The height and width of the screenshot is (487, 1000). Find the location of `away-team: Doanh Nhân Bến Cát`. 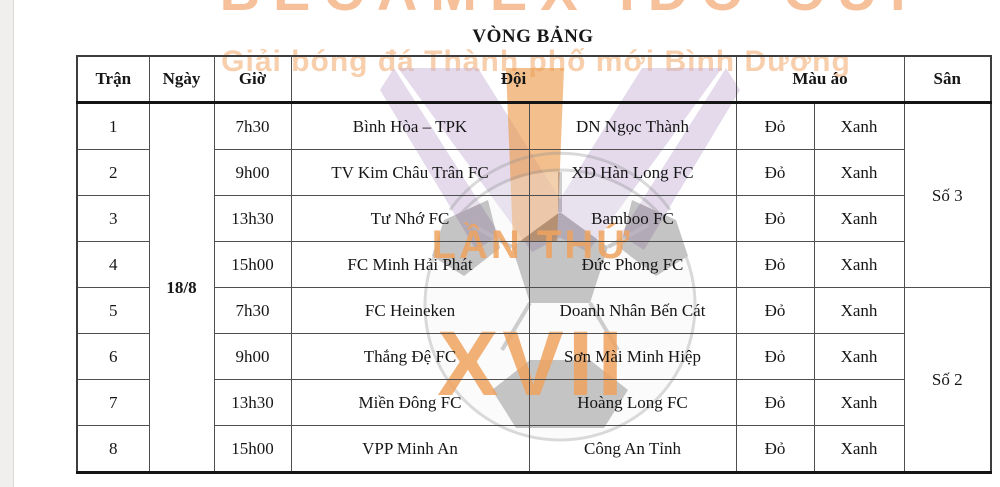

away-team: Doanh Nhân Bến Cát is located at coordinates (632, 310).